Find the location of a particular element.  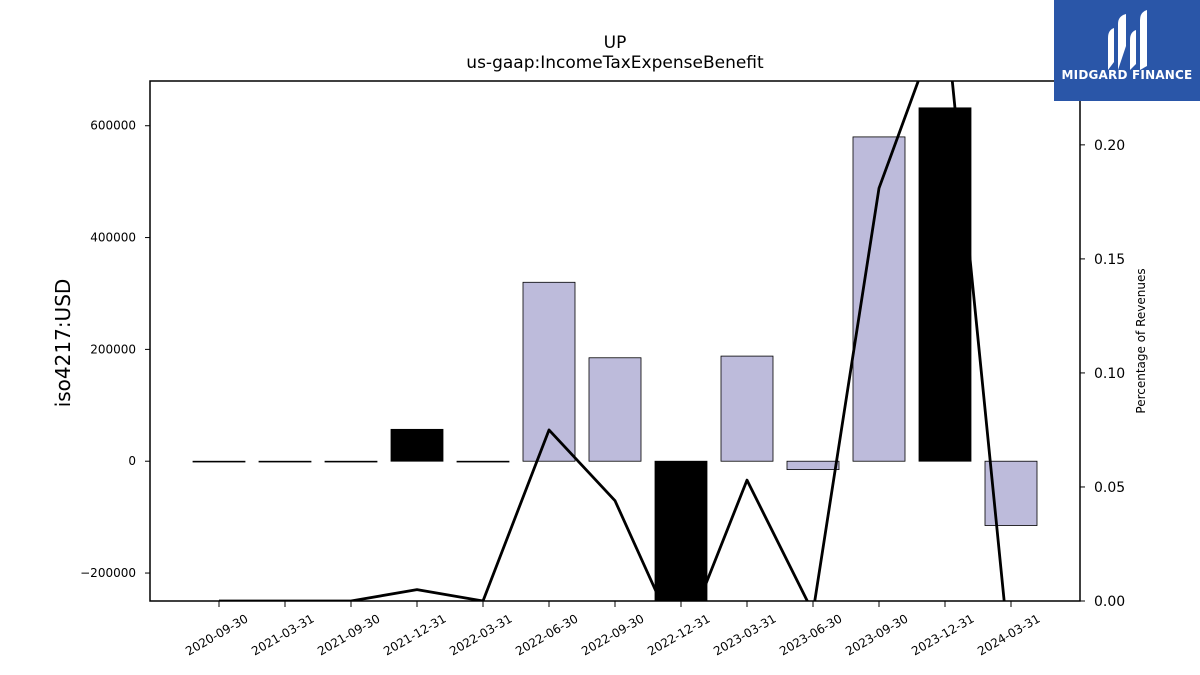

y2-axis-label: Percentage of Revenues is located at coordinates (1141, 340).